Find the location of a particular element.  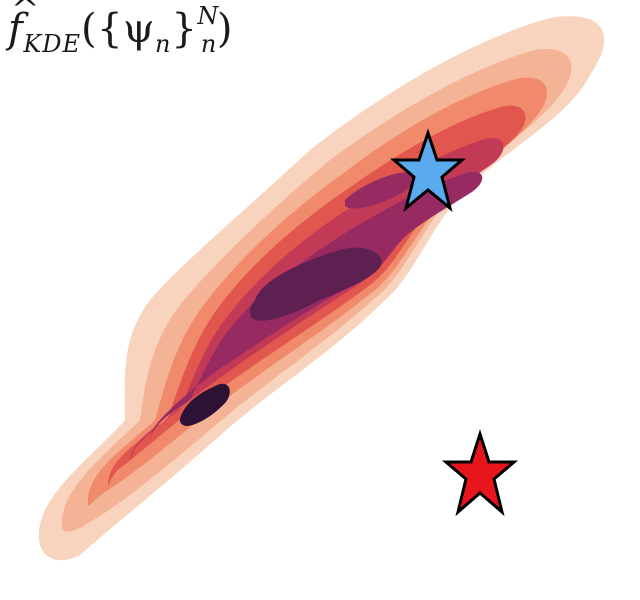

density-upper-cluster is located at coordinates (380, 190).